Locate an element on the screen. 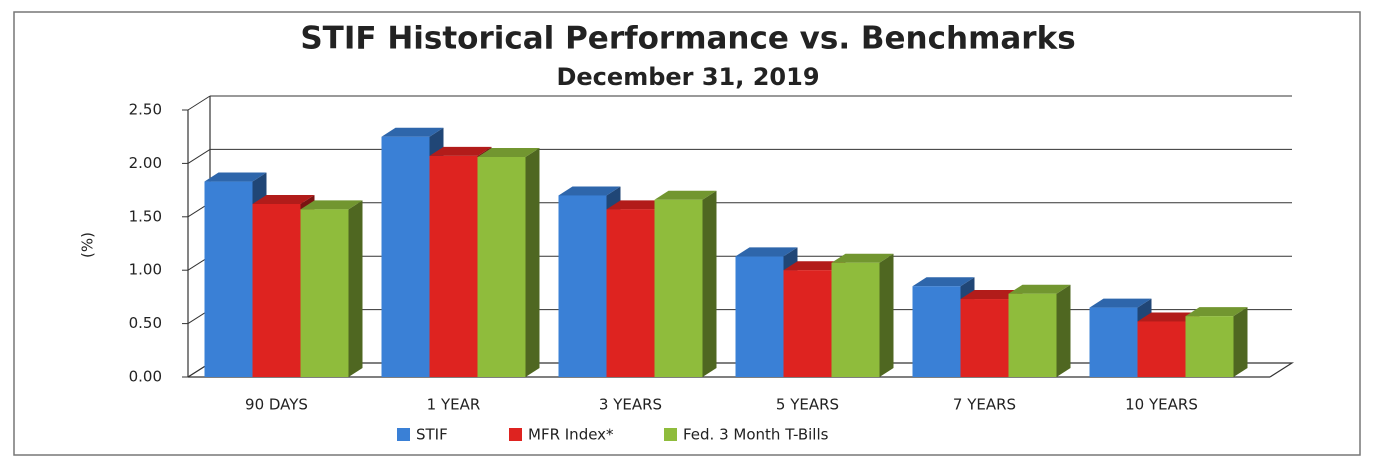  y-axis-label: (%) is located at coordinates (88, 245).